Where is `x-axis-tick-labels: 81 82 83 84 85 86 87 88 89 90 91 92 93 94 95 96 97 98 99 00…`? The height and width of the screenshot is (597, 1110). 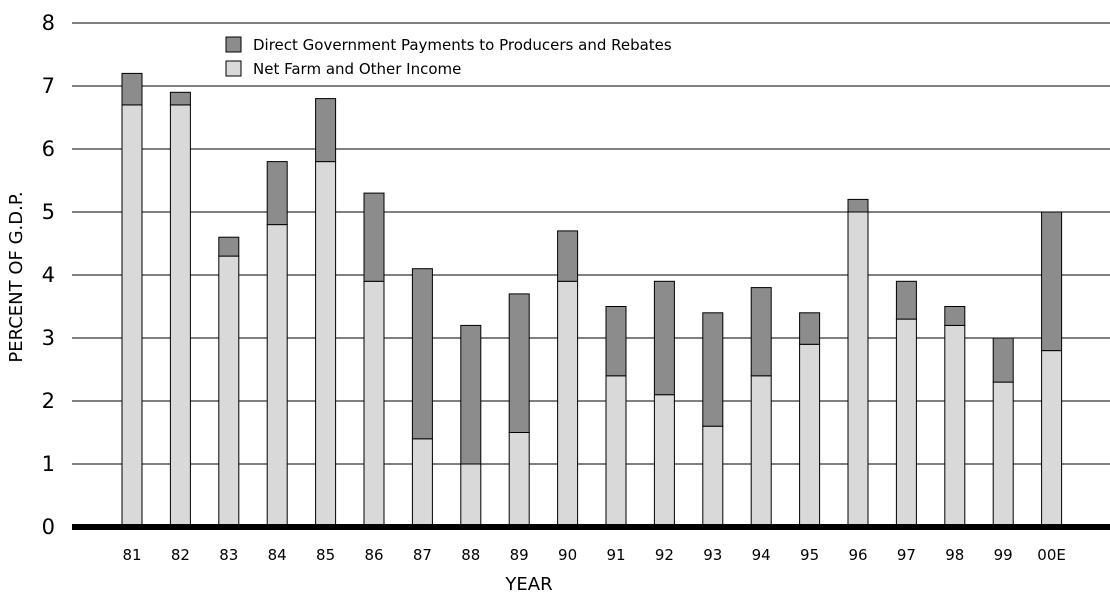
x-axis-tick-labels: 81 82 83 84 85 86 87 88 89 90 91 92 93 94 95 96 97 98 99 00… is located at coordinates (593, 555).